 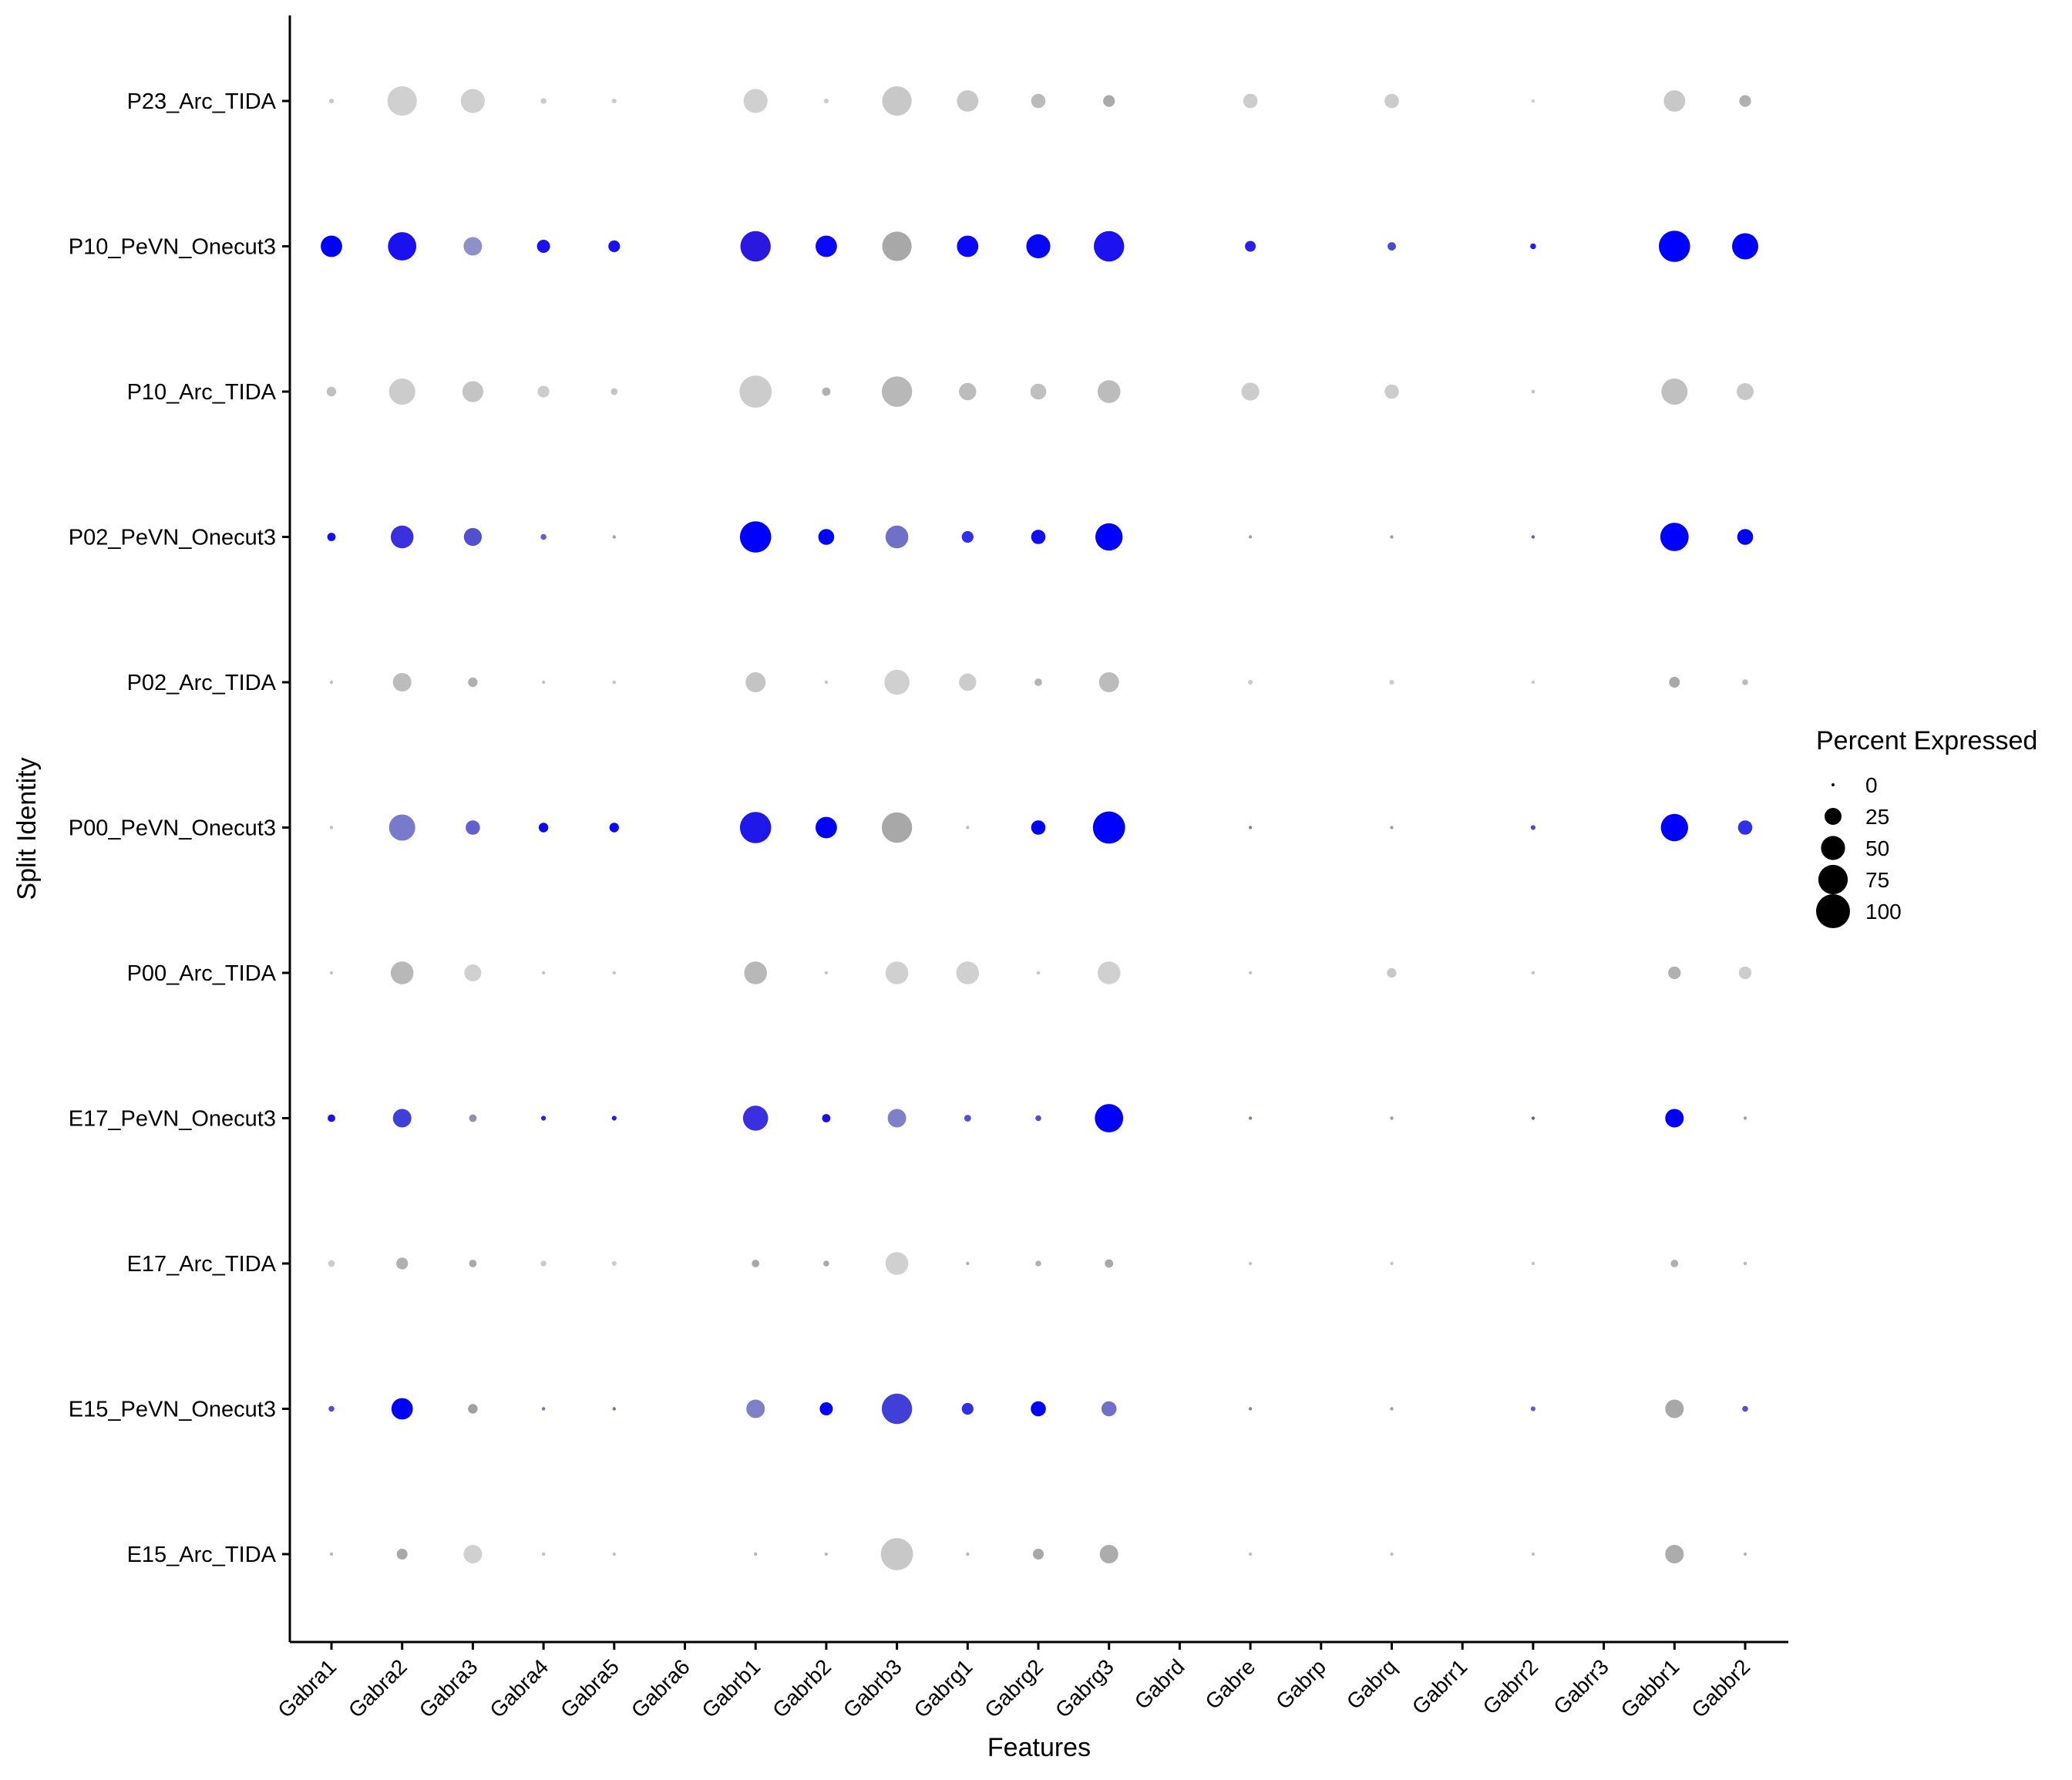 I want to click on x-tick-label: Gabbr2, so click(x=1720, y=1688).